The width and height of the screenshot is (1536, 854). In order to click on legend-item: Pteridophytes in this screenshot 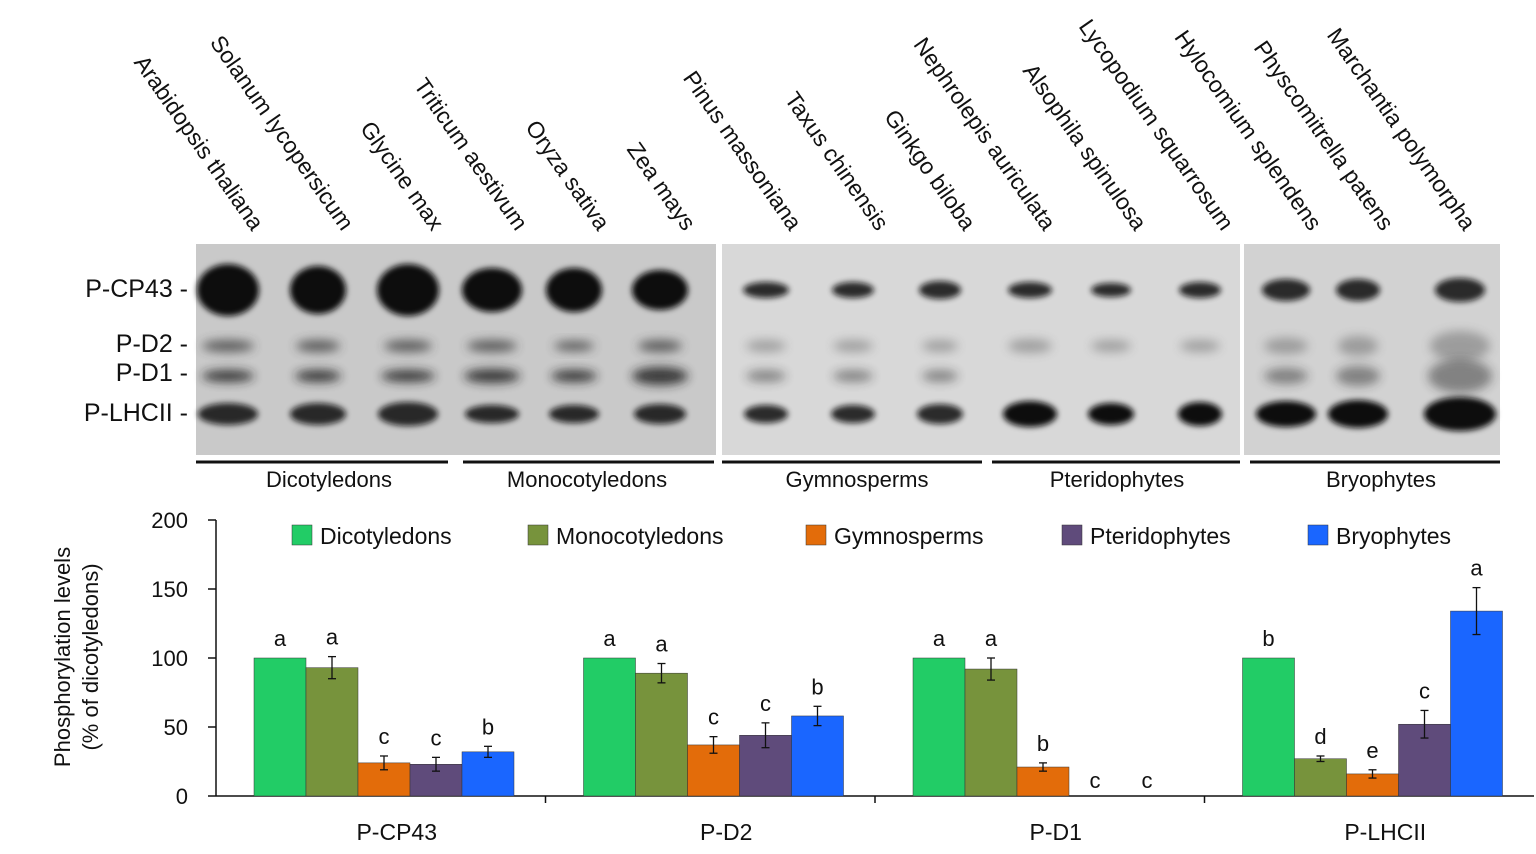, I will do `click(1146, 536)`.